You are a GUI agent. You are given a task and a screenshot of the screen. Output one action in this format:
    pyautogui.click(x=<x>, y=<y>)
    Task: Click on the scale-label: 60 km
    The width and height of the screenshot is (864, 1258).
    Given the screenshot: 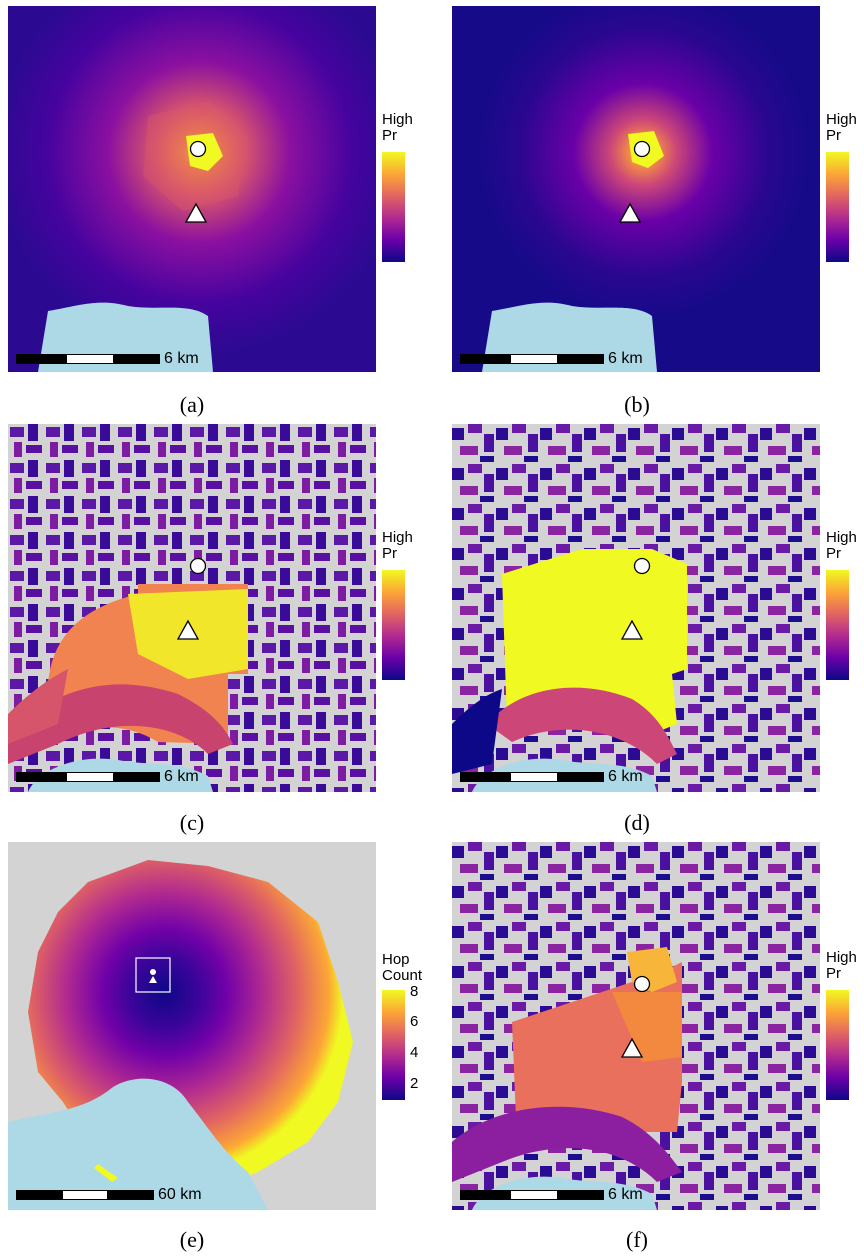 What is the action you would take?
    pyautogui.click(x=180, y=1194)
    